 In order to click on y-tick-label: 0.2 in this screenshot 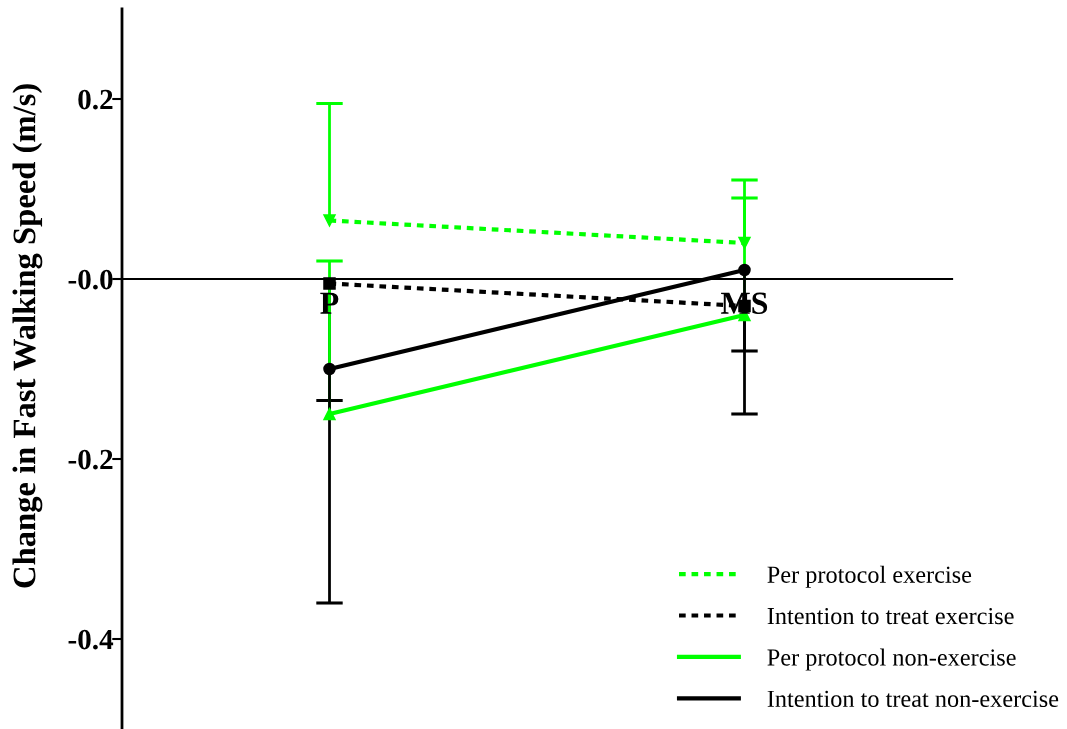, I will do `click(95, 99)`.